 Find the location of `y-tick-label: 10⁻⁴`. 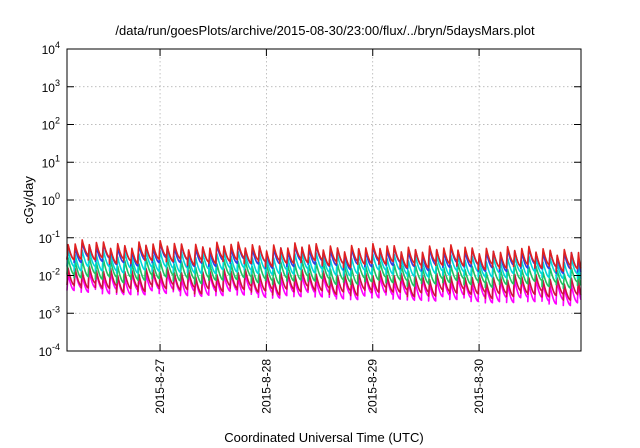

y-tick-label: 10⁻⁴ is located at coordinates (49, 350).